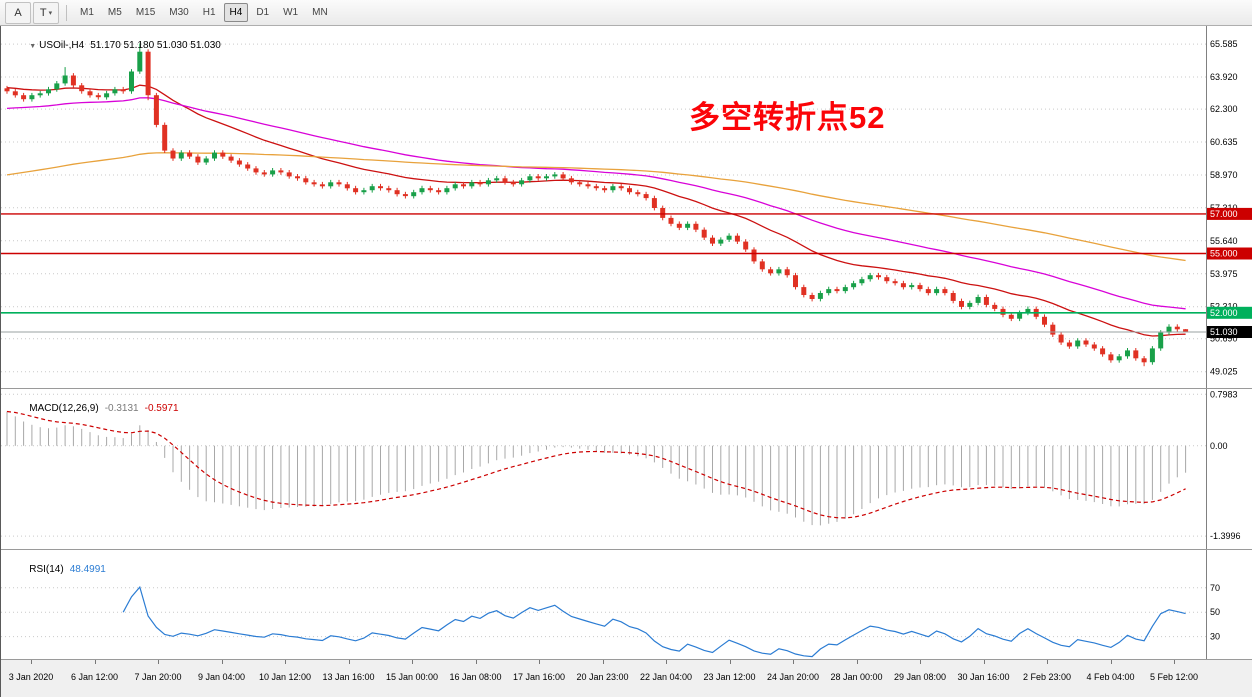 The image size is (1252, 697). Describe the element at coordinates (1110, 677) in the screenshot. I see `time-axis-label: 4 Feb 04:00` at that location.